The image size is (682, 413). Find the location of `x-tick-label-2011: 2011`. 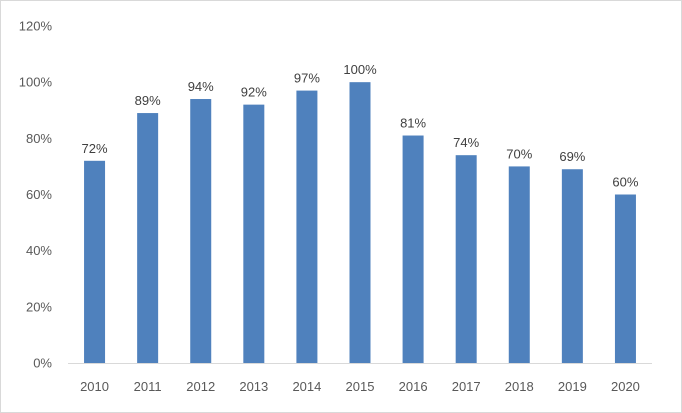

x-tick-label-2011: 2011 is located at coordinates (148, 386).